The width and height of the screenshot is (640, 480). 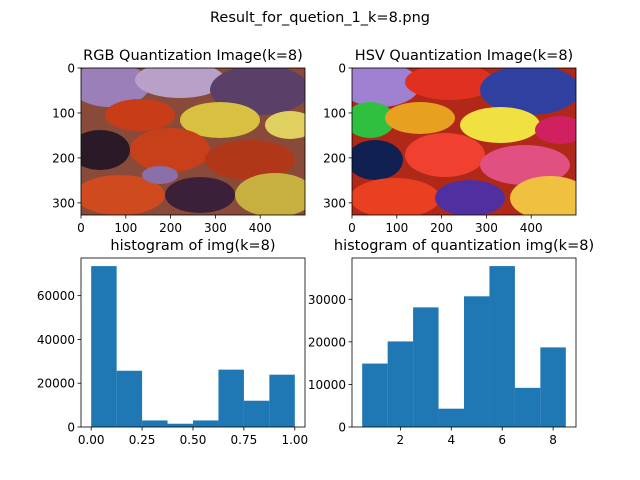 I want to click on x-tick-label: 0.75, so click(x=244, y=440).